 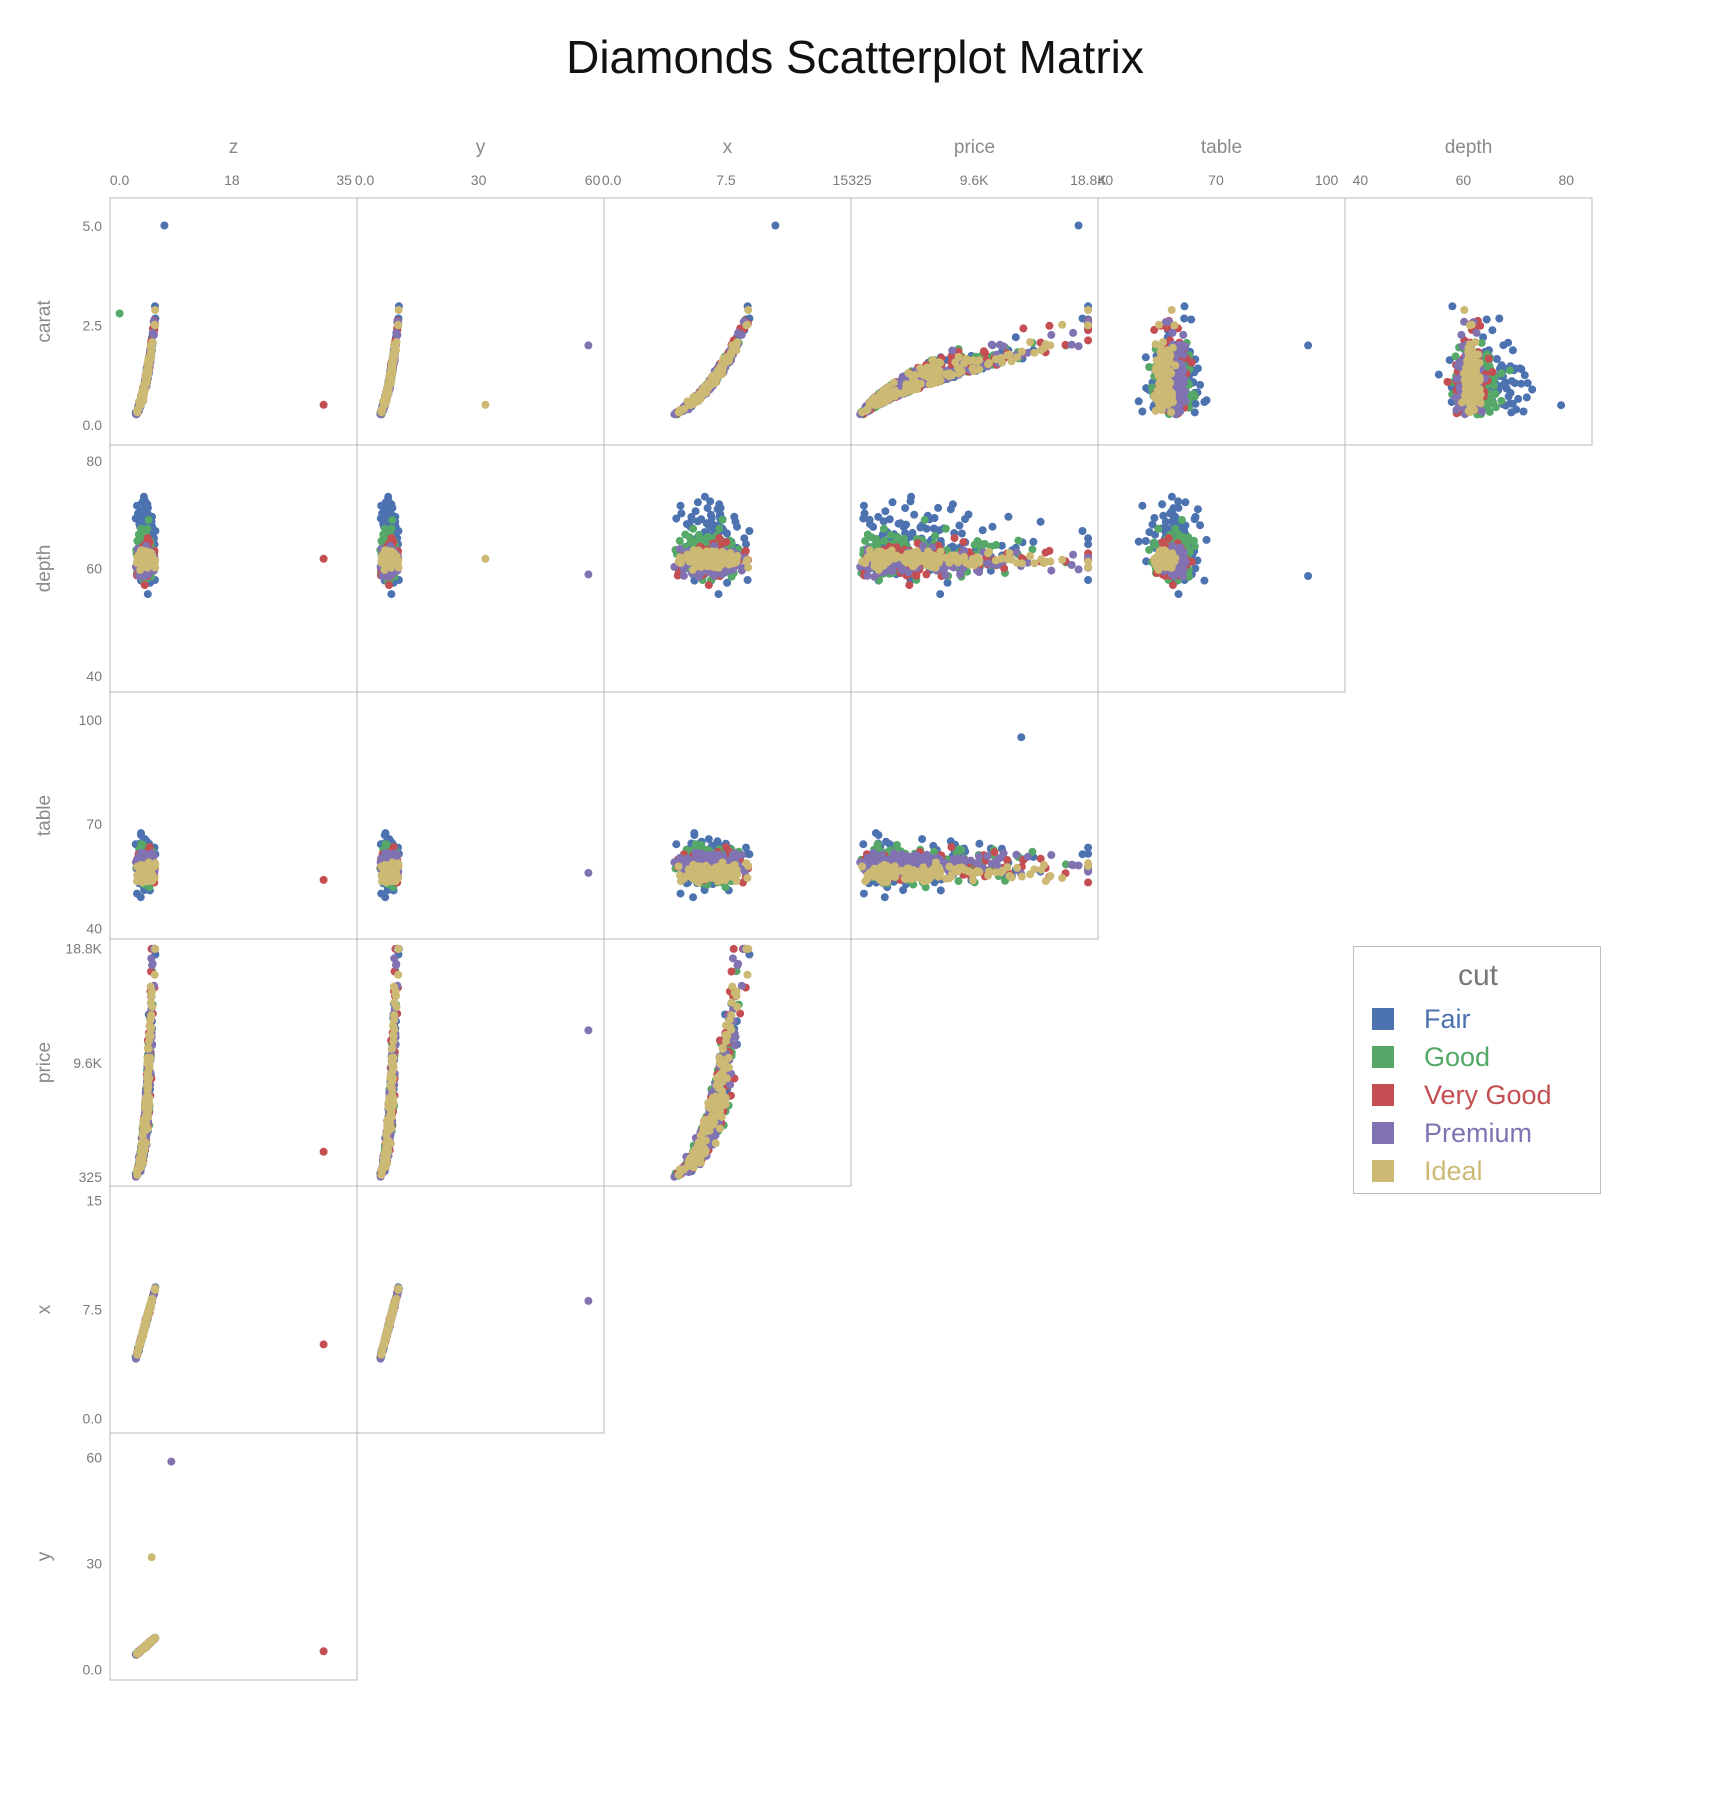 What do you see at coordinates (94, 461) in the screenshot?
I see `row-tick-depth: 80` at bounding box center [94, 461].